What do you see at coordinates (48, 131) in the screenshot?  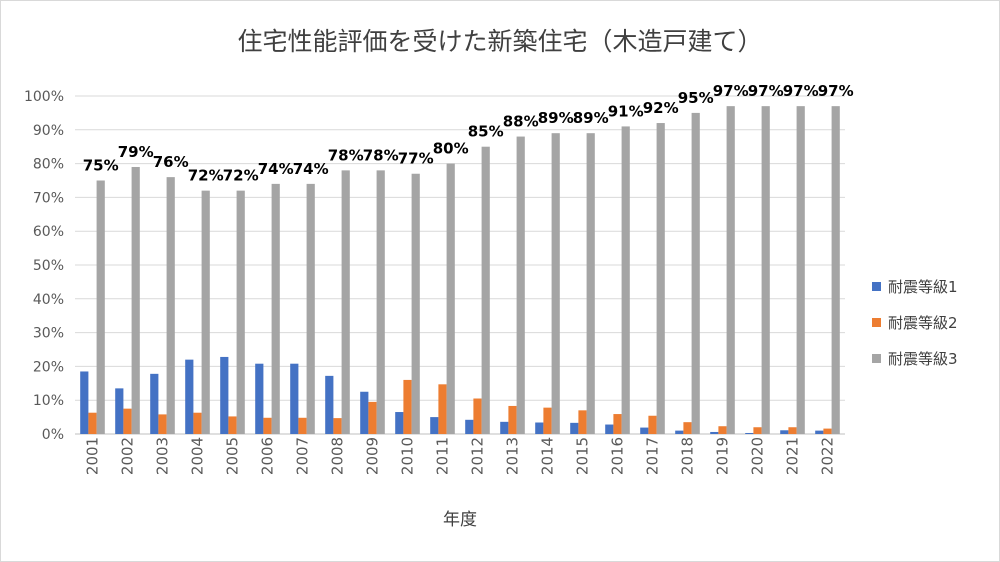 I see `y-tick-label: 90%` at bounding box center [48, 131].